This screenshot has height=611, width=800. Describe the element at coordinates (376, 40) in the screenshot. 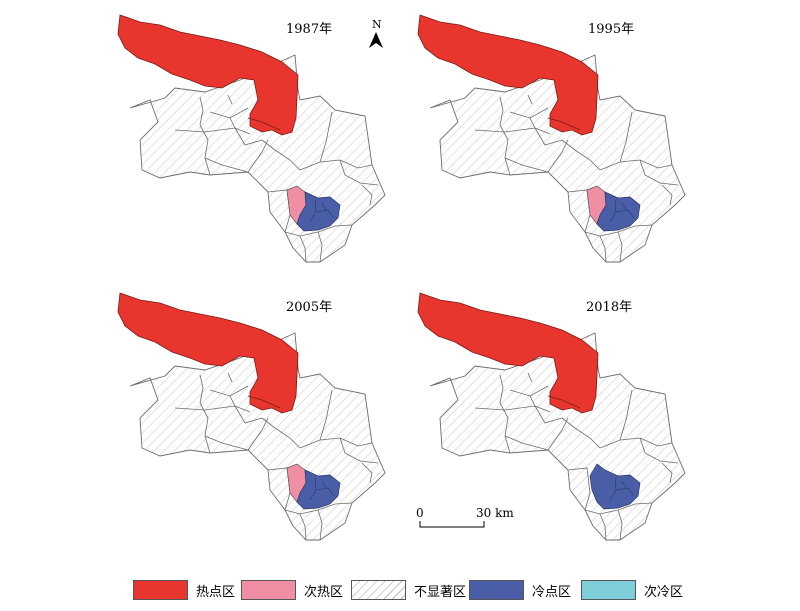

I see `north-arrow-icon` at that location.